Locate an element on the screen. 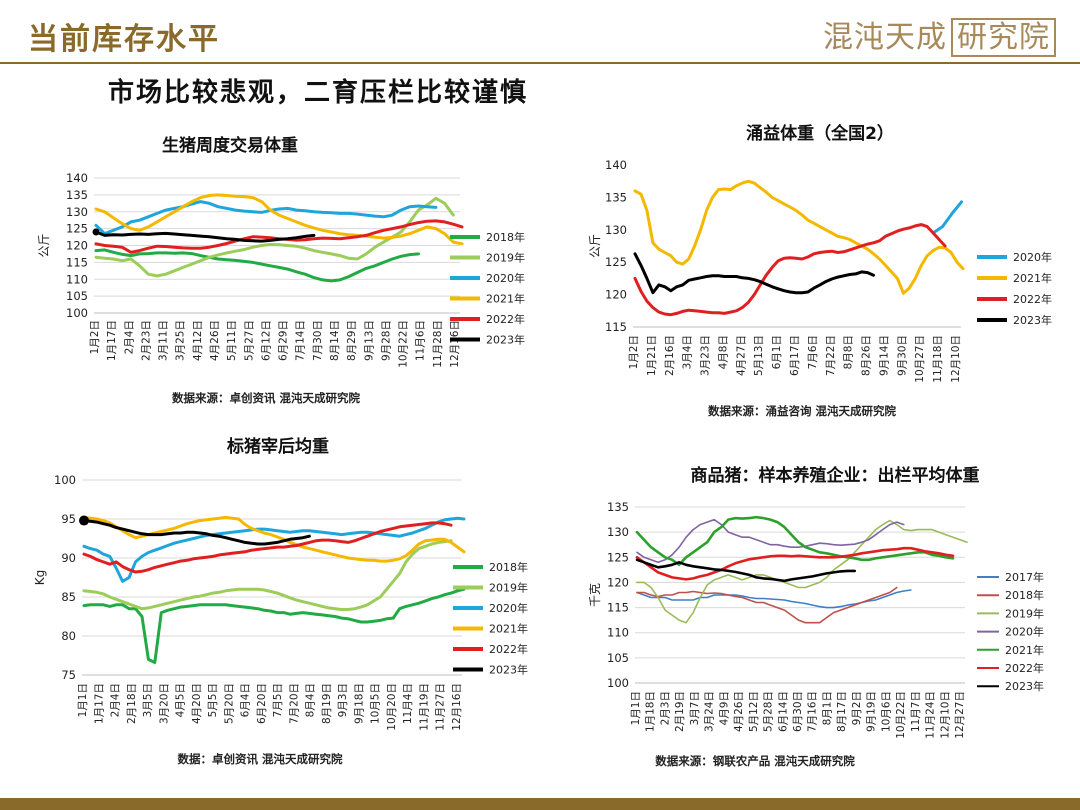 The height and width of the screenshot is (810, 1080). x-tick-label: 8月17日 is located at coordinates (842, 711).